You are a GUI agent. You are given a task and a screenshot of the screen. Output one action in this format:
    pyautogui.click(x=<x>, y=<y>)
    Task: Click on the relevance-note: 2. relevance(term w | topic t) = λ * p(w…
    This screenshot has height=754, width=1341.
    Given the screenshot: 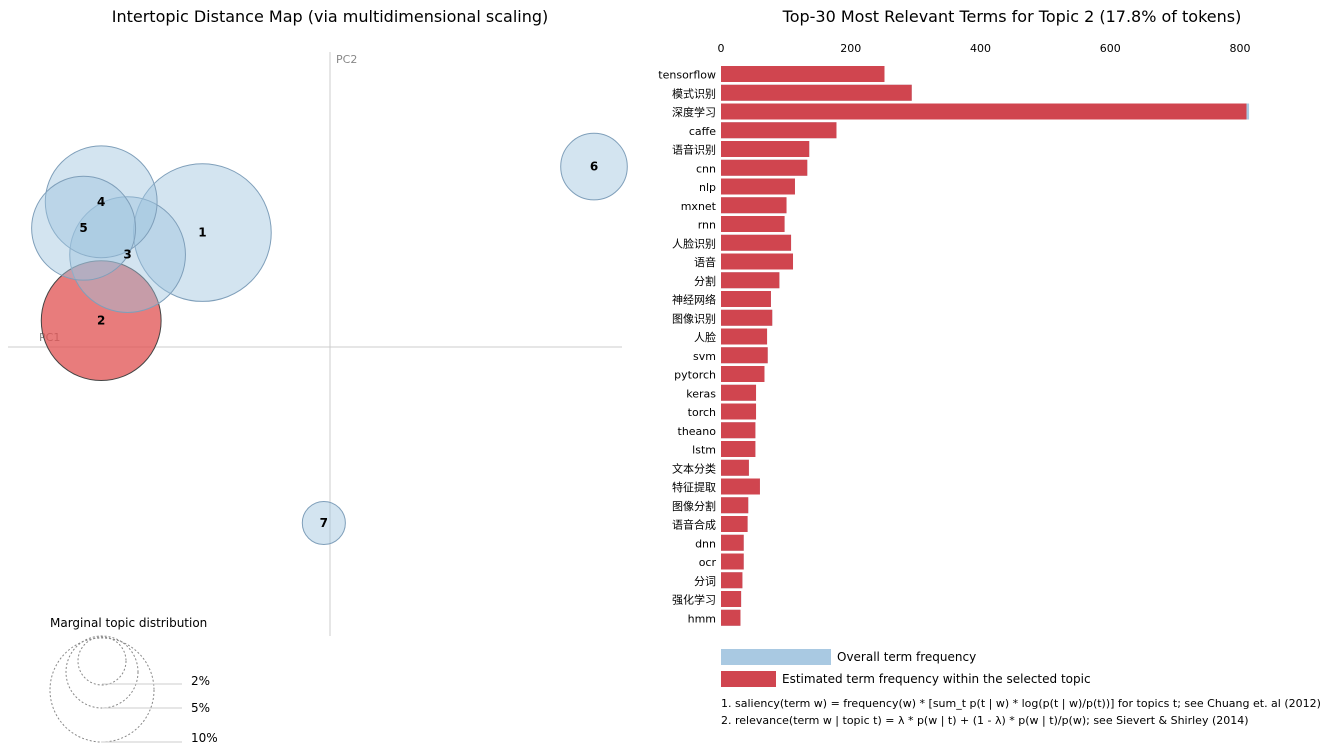 What is the action you would take?
    pyautogui.click(x=985, y=720)
    